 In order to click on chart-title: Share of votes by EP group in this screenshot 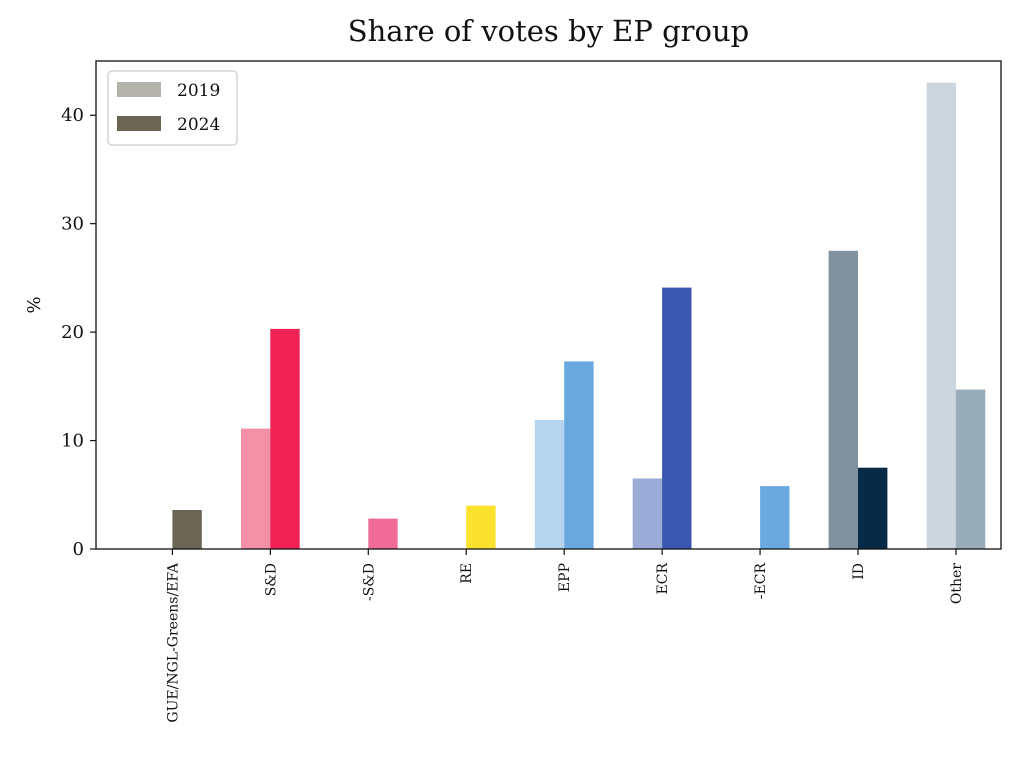, I will do `click(548, 31)`.